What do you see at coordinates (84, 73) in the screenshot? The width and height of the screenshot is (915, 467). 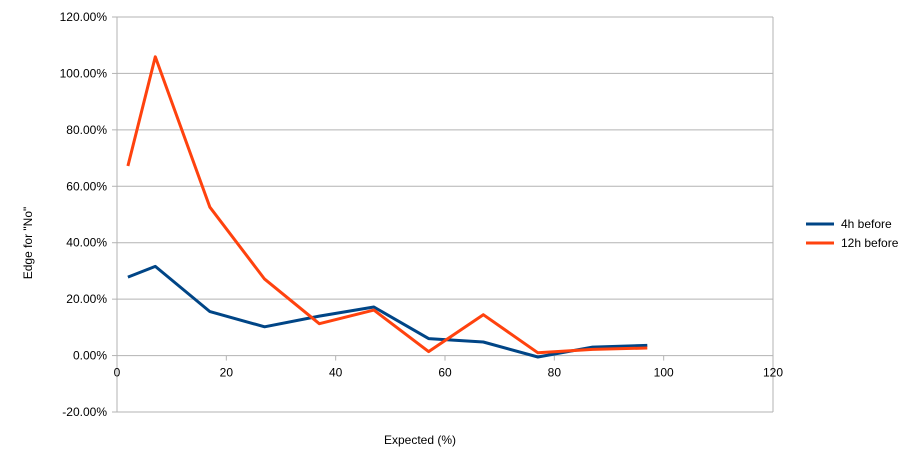 I see `y-tick-label: 100.00%` at bounding box center [84, 73].